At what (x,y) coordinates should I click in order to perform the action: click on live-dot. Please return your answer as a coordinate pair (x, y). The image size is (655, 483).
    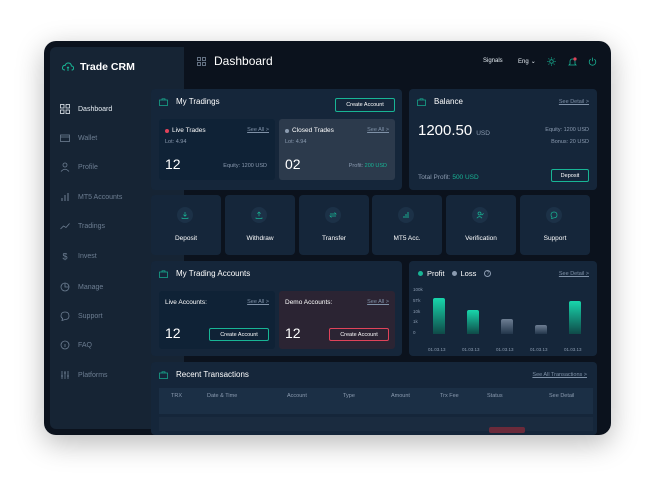
    Looking at the image, I should click on (167, 130).